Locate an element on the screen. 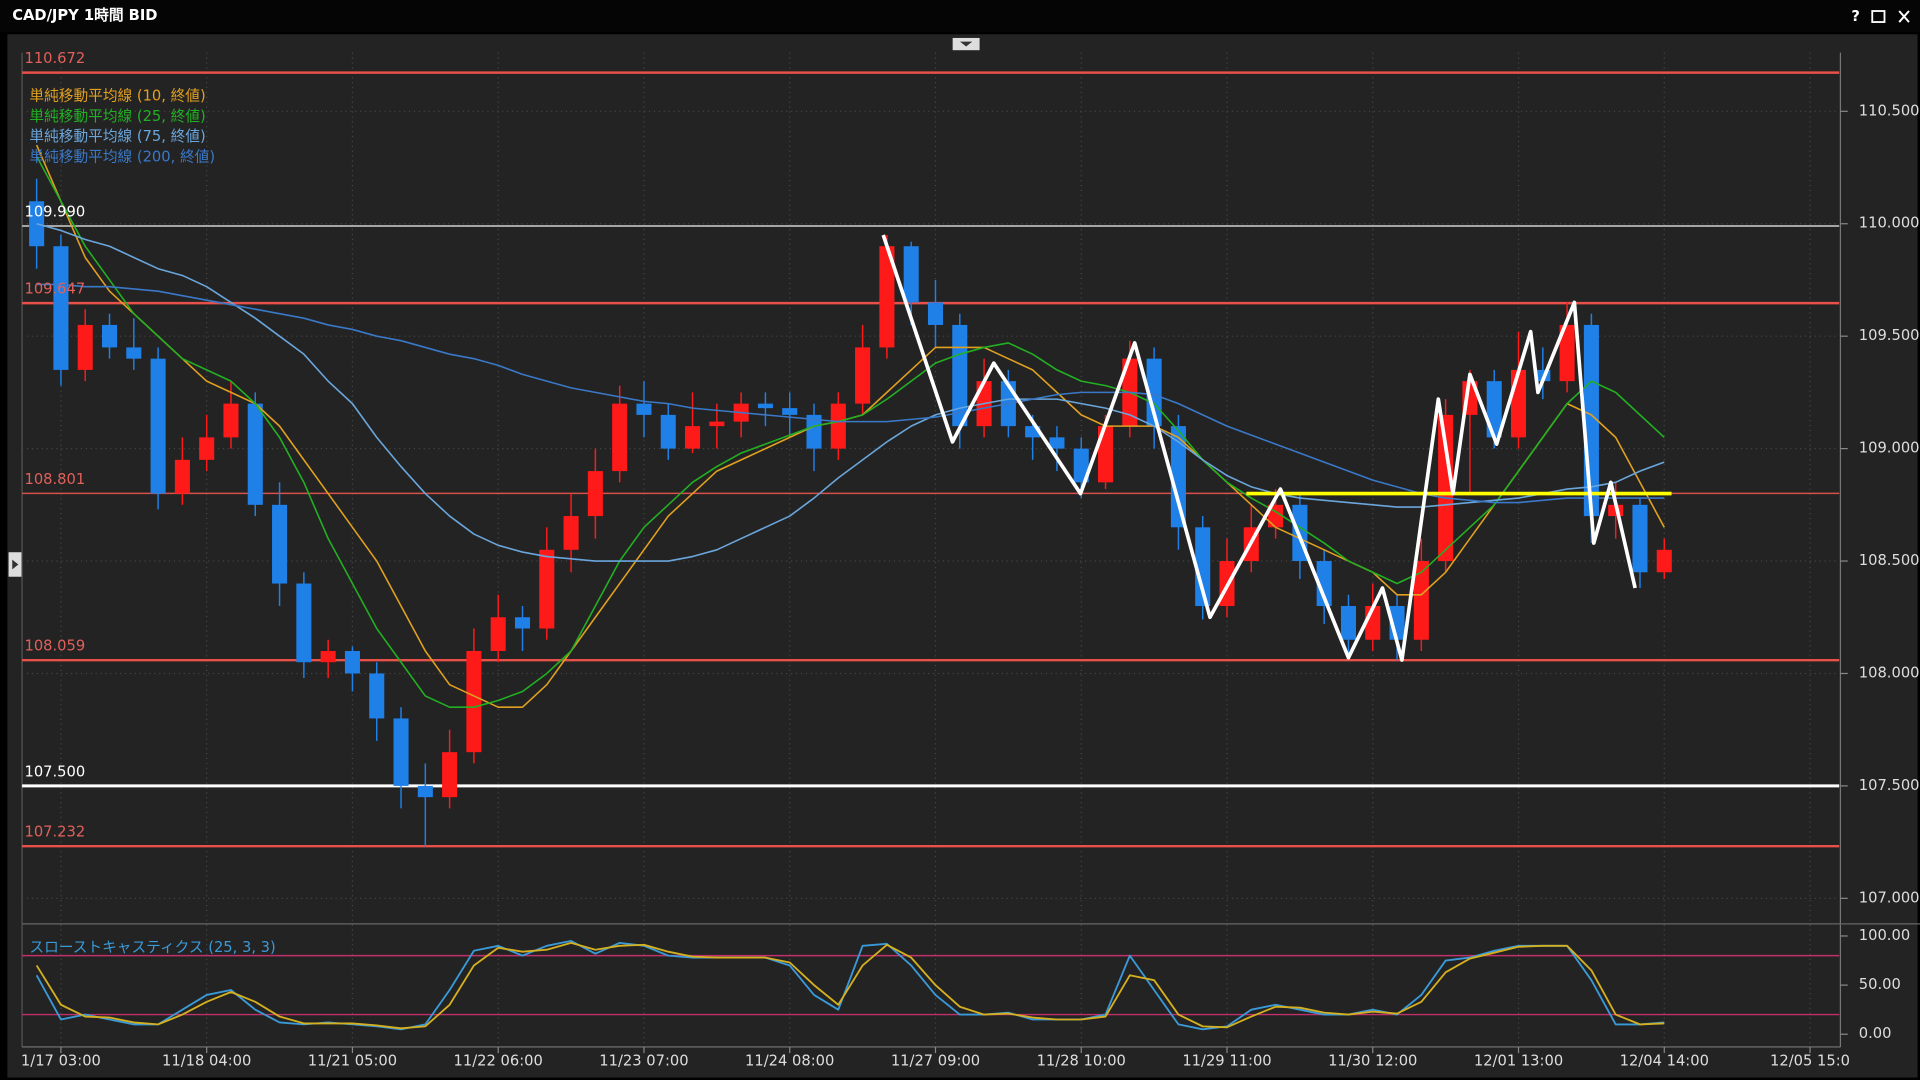 Image resolution: width=1920 pixels, height=1080 pixels. legend-entry: 単純移動平均線 (10, 終値) is located at coordinates (117, 96).